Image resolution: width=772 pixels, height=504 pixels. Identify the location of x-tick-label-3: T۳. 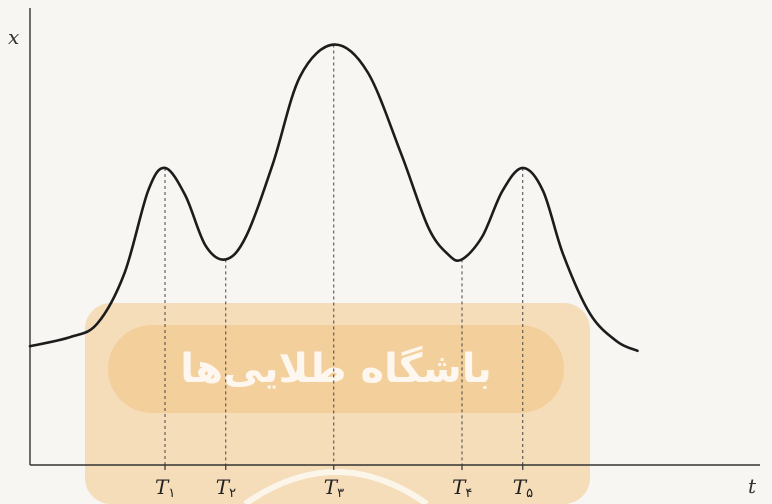
(334, 488).